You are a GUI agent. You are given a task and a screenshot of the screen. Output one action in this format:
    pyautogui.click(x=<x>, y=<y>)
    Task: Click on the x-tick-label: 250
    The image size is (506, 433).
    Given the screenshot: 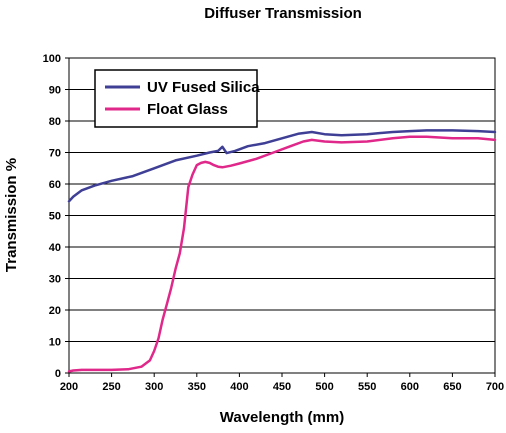 What is the action you would take?
    pyautogui.click(x=111, y=387)
    